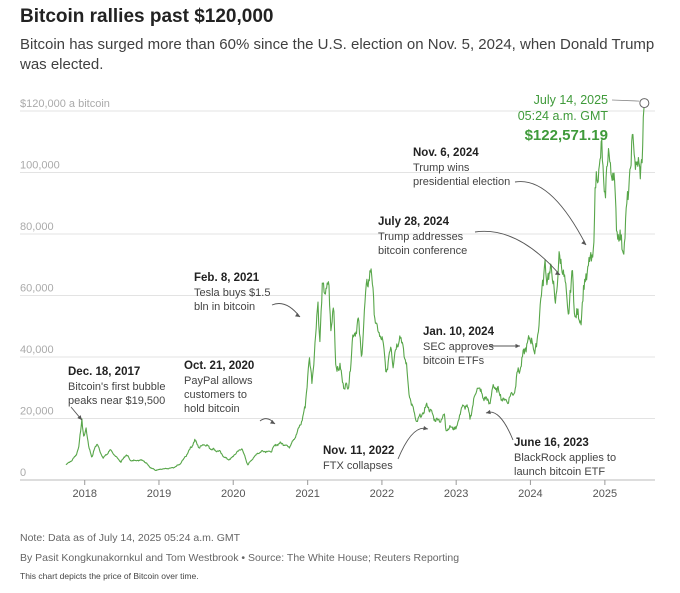 The image size is (680, 593). Describe the element at coordinates (441, 168) in the screenshot. I see `annotation-text: Trump wins` at that location.